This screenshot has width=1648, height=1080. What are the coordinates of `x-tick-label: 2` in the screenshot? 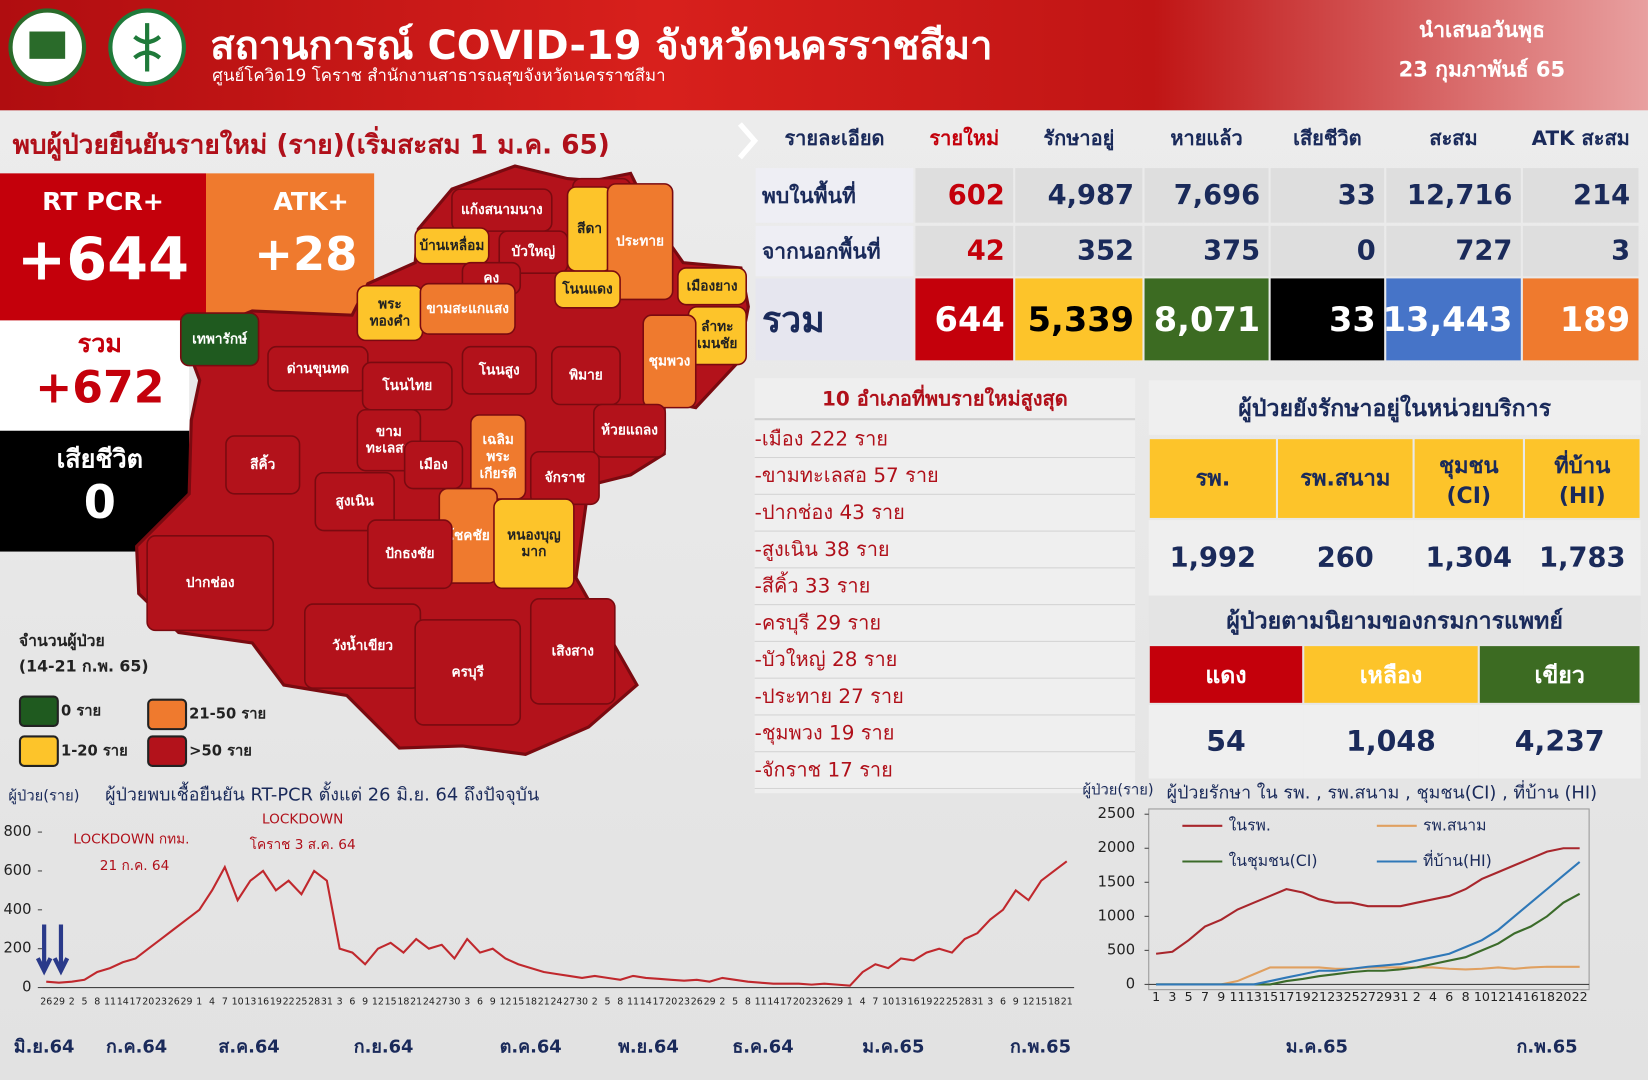 It's located at (72, 1001).